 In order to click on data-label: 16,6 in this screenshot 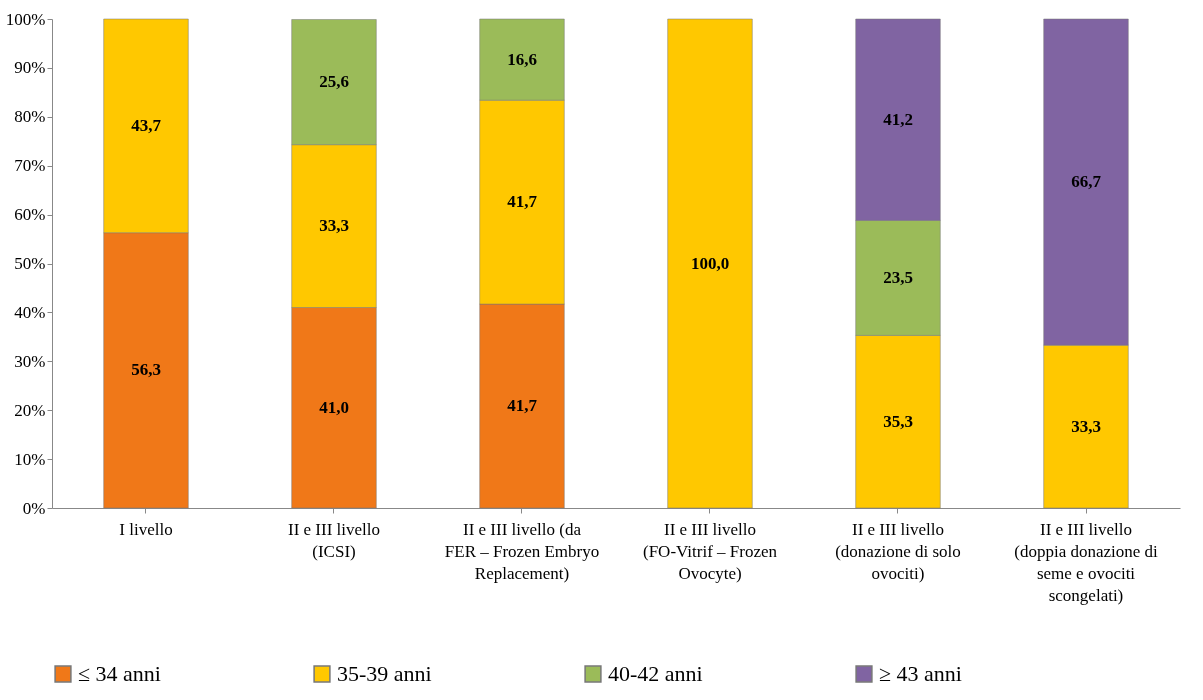, I will do `click(522, 59)`.